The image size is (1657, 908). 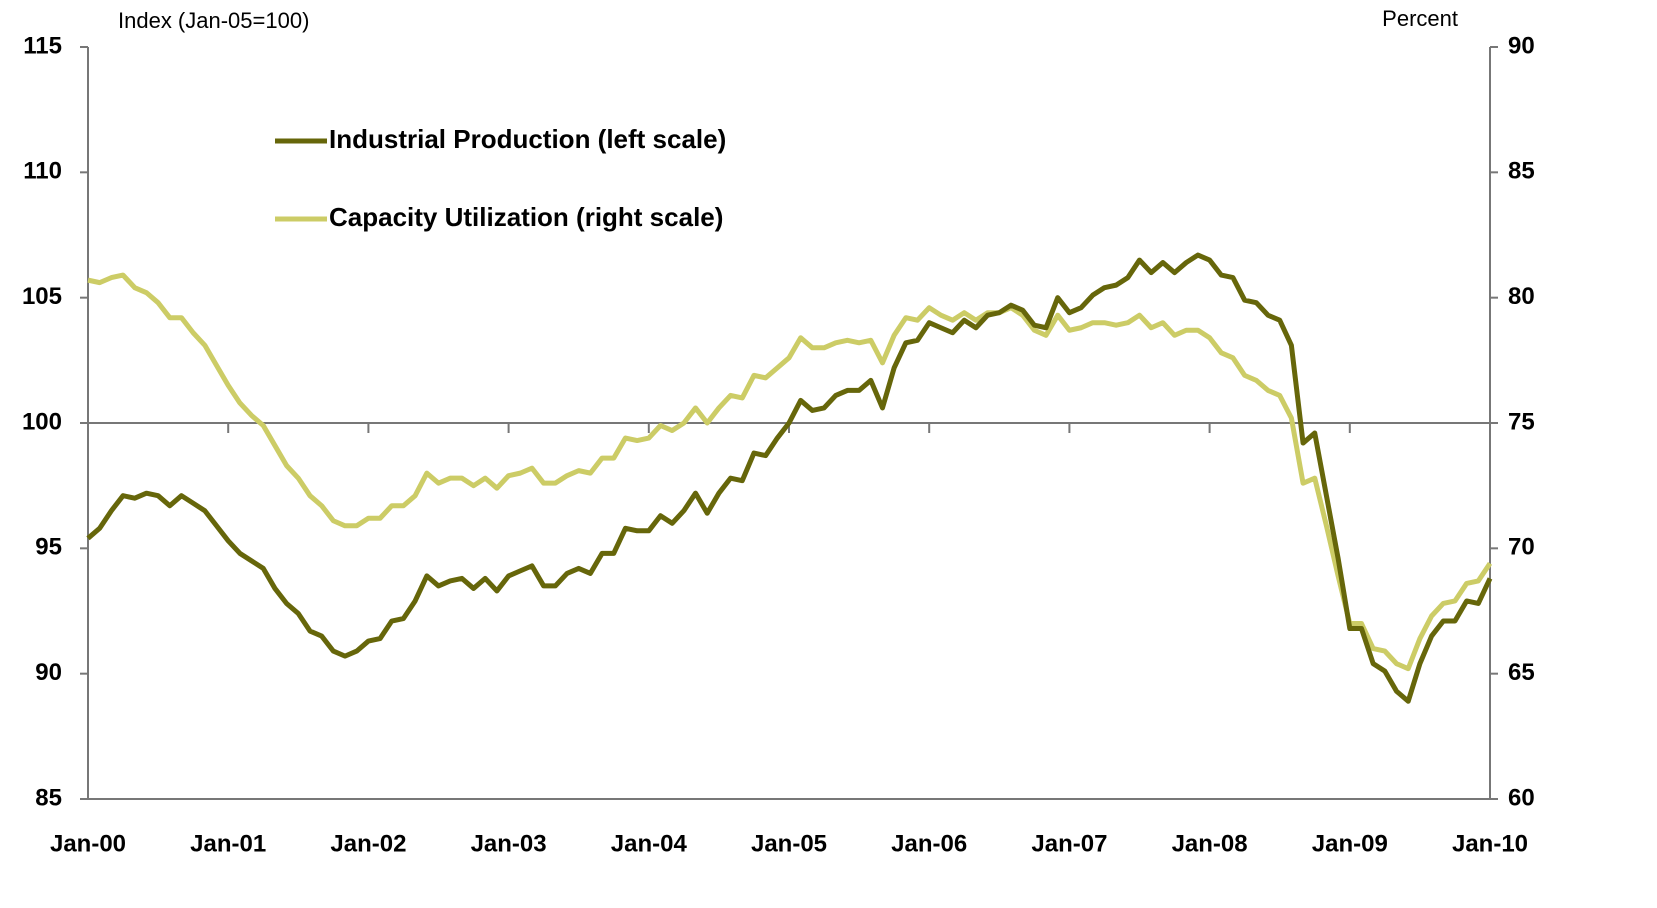 What do you see at coordinates (929, 843) in the screenshot?
I see `x-tick-label: Jan-06` at bounding box center [929, 843].